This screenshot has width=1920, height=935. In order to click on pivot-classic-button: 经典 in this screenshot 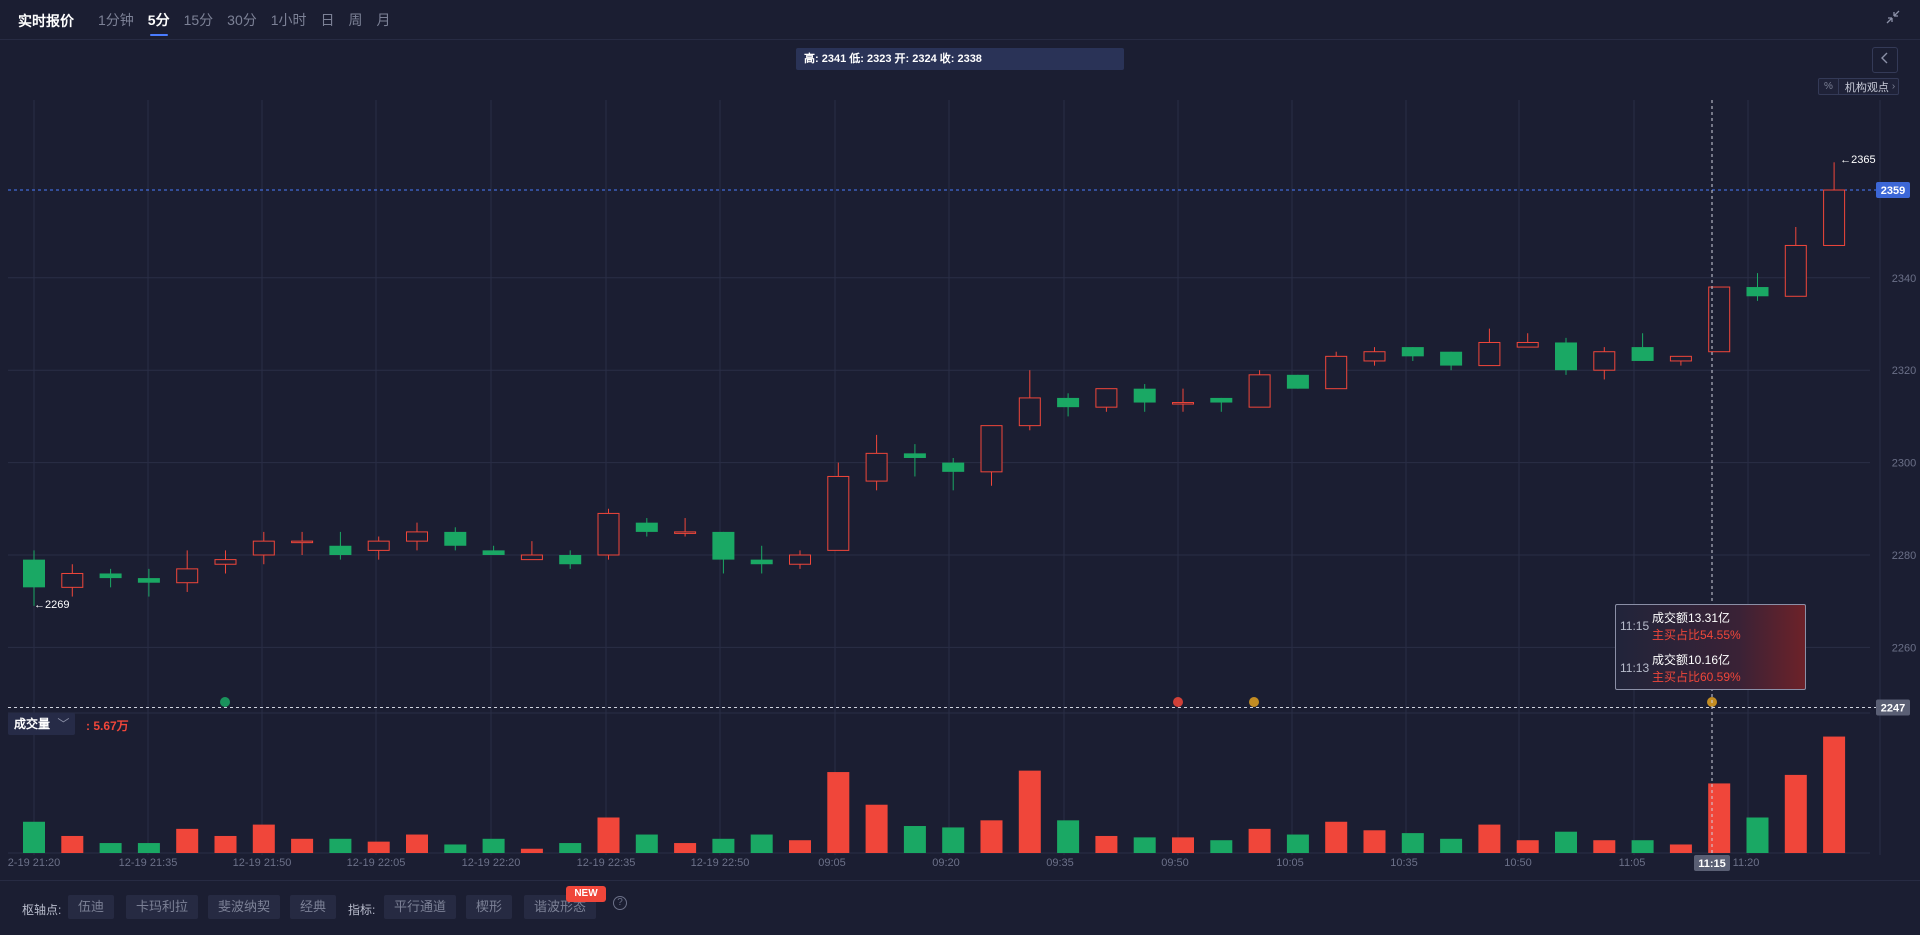, I will do `click(313, 907)`.